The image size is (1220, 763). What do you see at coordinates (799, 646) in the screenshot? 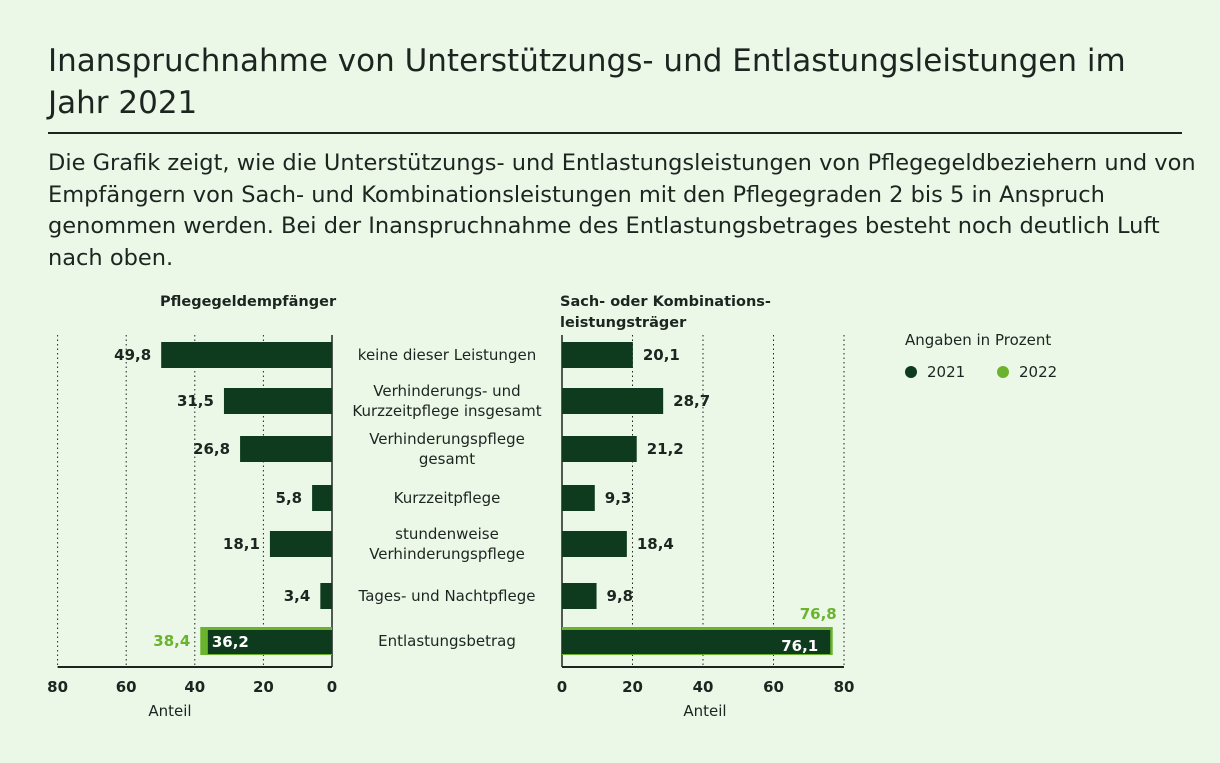
I see `data-label-2021: 76,1` at bounding box center [799, 646].